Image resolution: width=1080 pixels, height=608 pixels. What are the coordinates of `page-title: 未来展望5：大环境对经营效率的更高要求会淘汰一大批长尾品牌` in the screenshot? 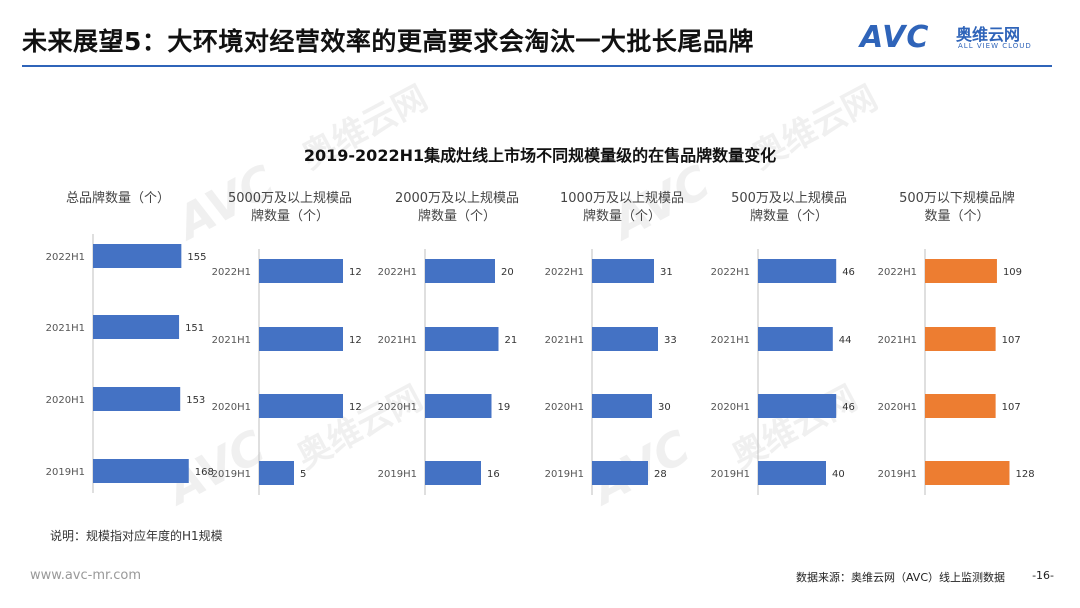 It's located at (388, 41).